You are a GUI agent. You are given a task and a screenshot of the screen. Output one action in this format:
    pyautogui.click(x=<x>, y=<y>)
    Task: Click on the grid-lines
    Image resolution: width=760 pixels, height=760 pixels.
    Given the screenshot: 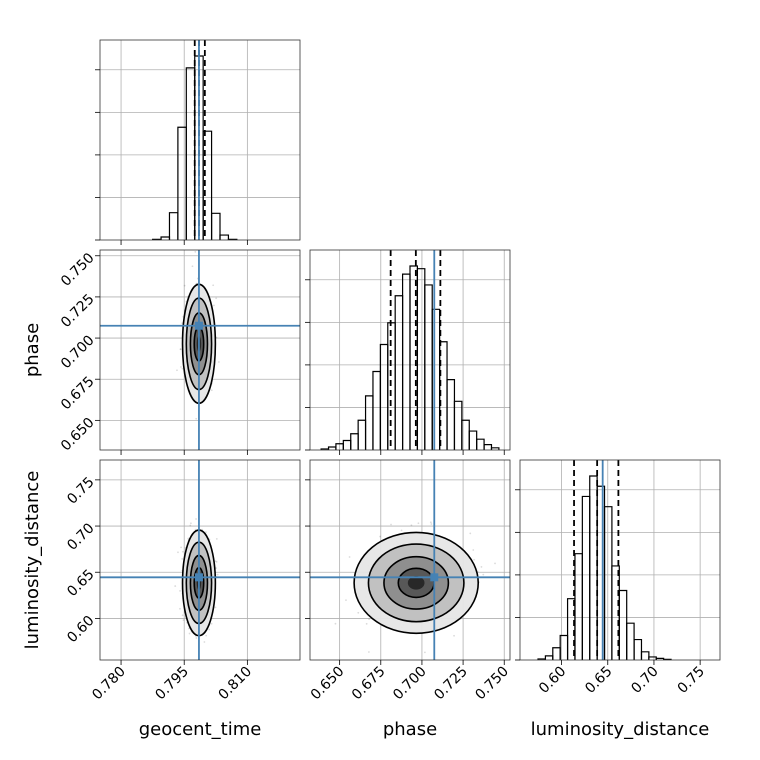 What is the action you would take?
    pyautogui.click(x=200, y=140)
    